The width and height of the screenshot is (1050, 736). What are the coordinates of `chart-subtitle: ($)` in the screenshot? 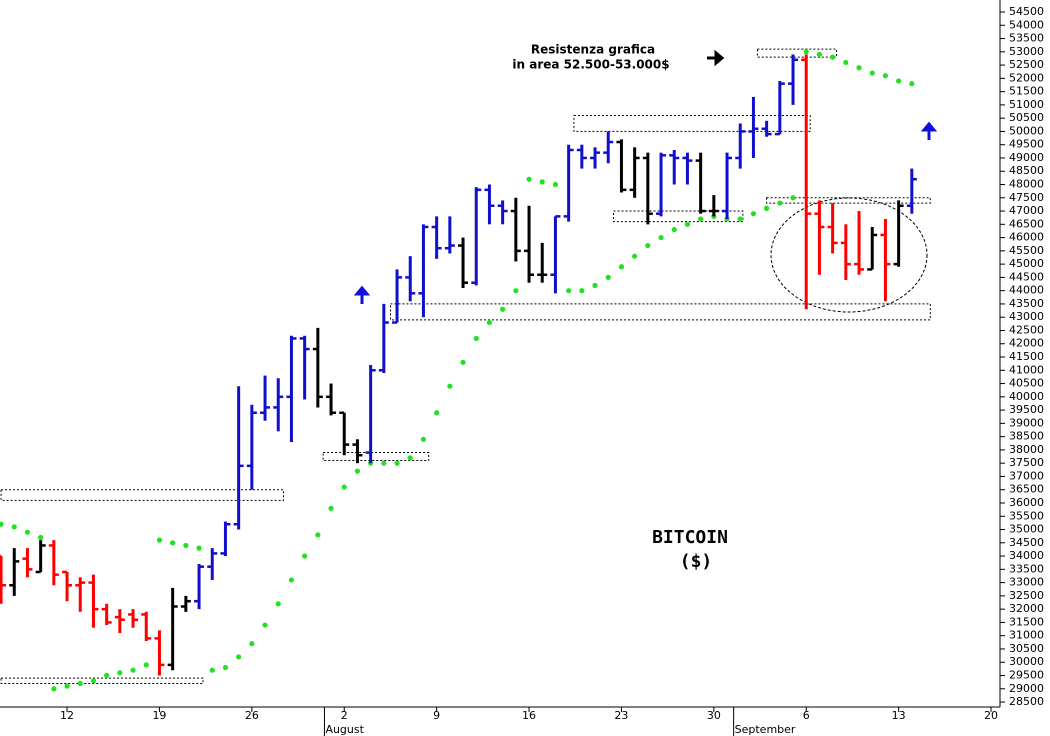 It's located at (696, 561).